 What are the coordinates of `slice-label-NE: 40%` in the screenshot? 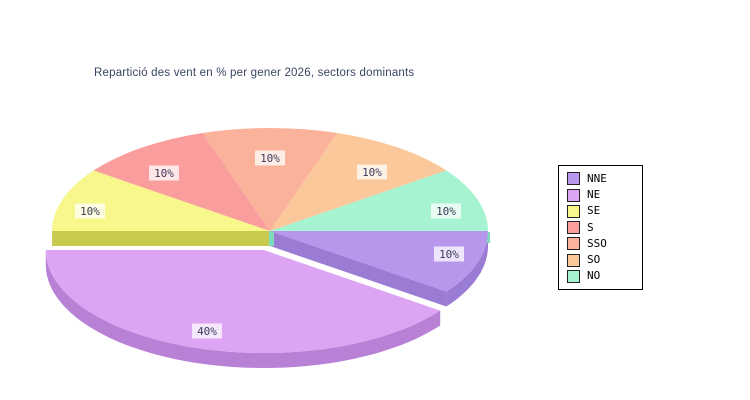 It's located at (207, 331).